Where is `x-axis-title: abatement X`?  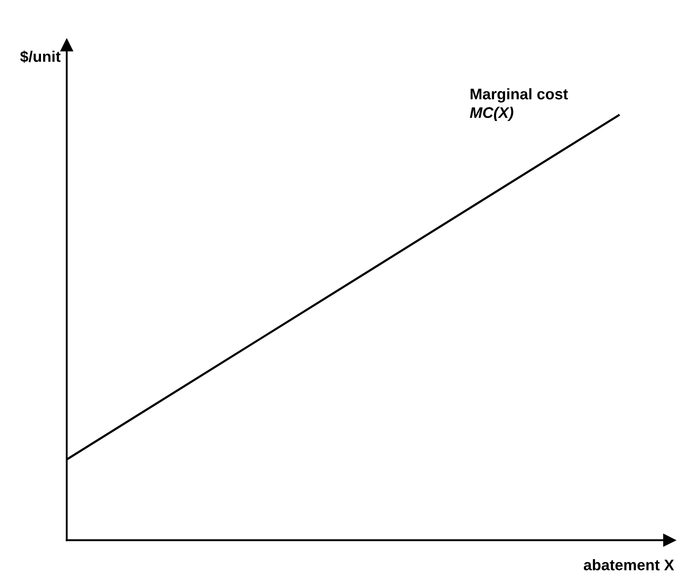 x-axis-title: abatement X is located at coordinates (629, 564).